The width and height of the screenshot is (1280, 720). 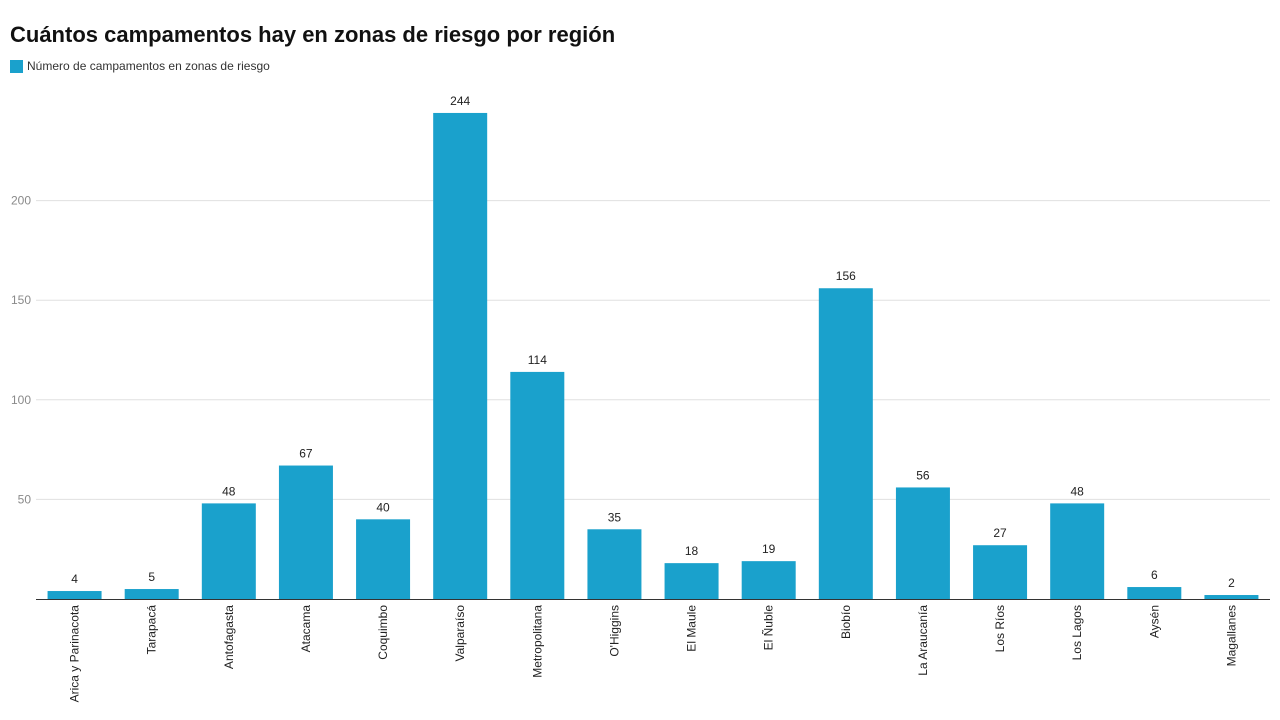 I want to click on data-label-8: 35, so click(x=615, y=517).